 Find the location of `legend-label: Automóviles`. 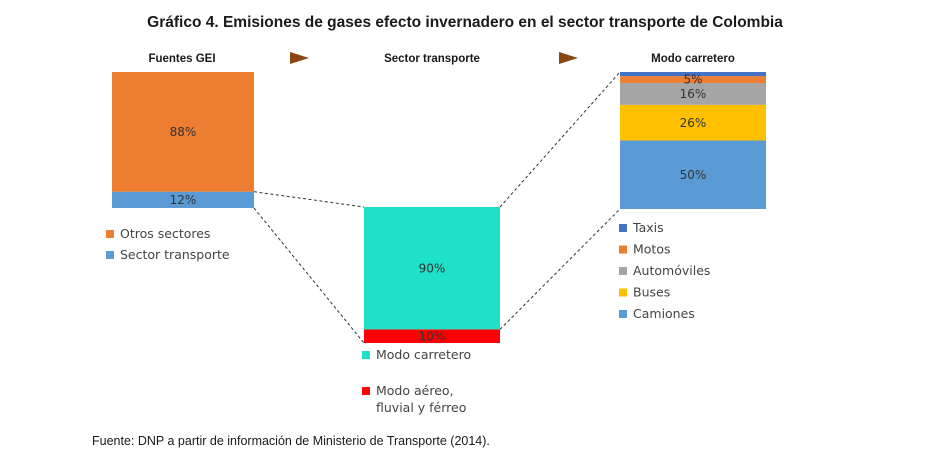

legend-label: Automóviles is located at coordinates (671, 270).